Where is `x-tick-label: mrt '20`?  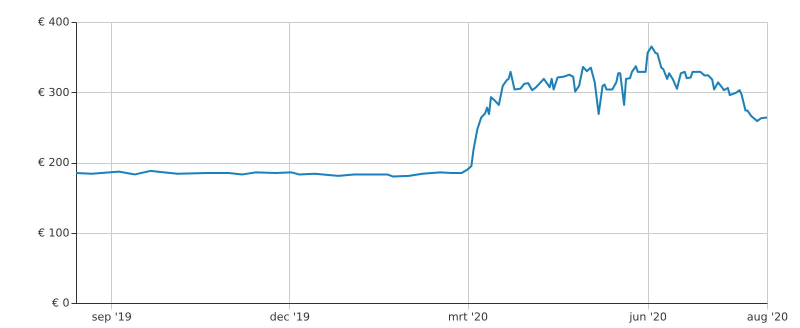 x-tick-label: mrt '20 is located at coordinates (468, 317).